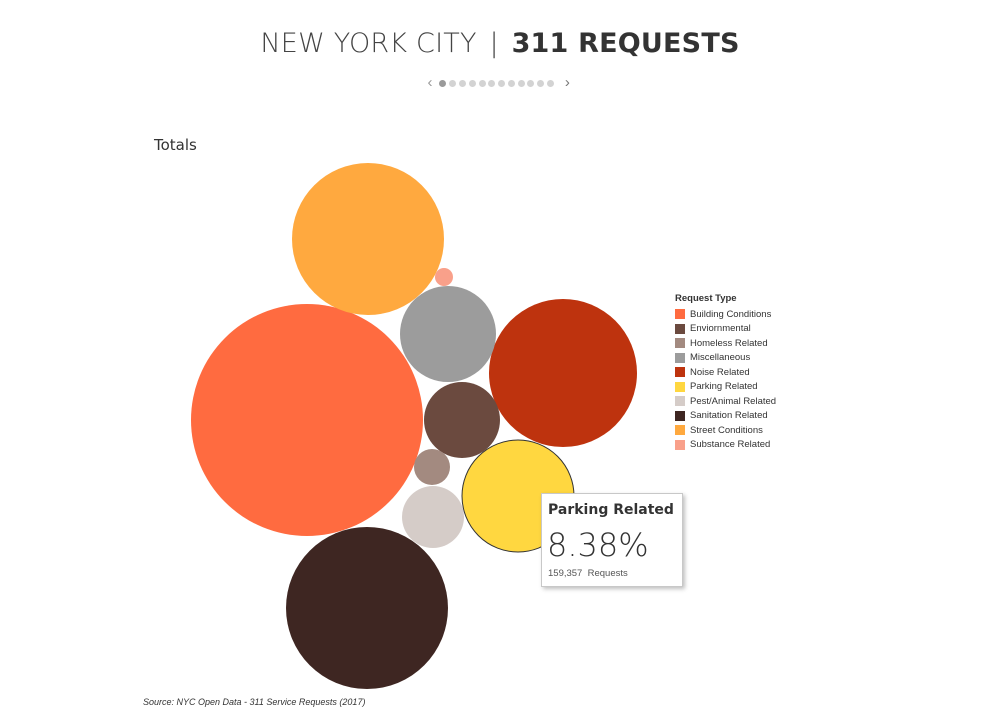  What do you see at coordinates (368, 239) in the screenshot?
I see `bubble-street-conditions` at bounding box center [368, 239].